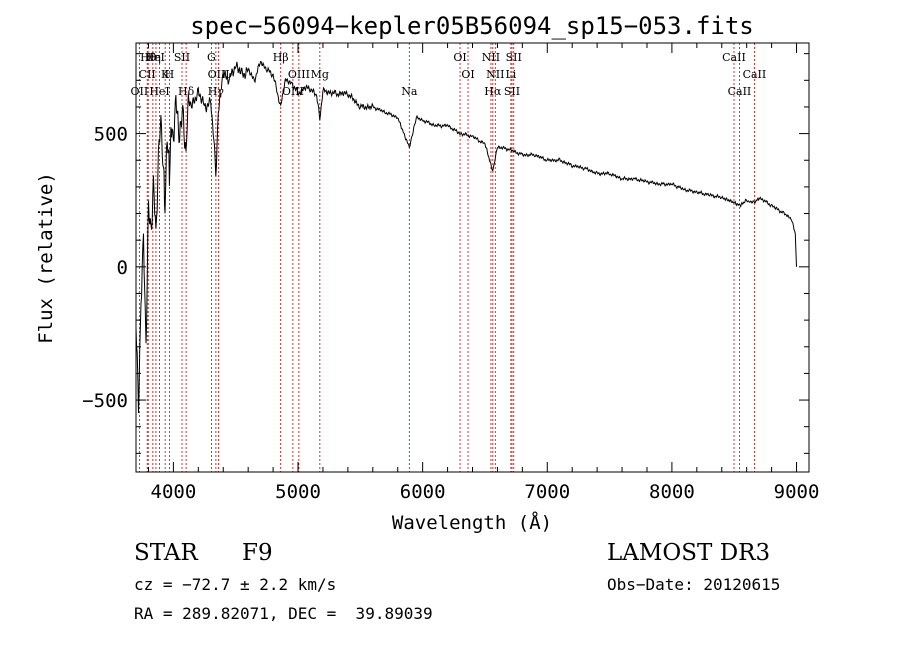  I want to click on x-tick-label: 9000, so click(797, 492).